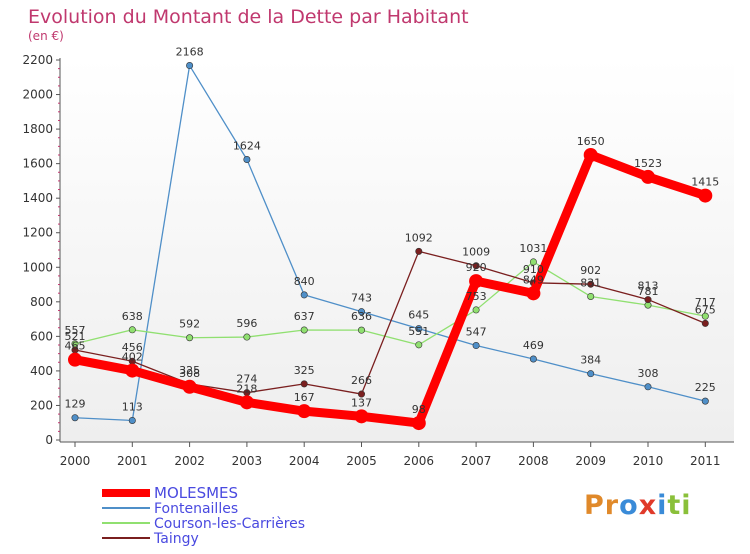  Describe the element at coordinates (705, 309) in the screenshot. I see `data-label: 675` at that location.